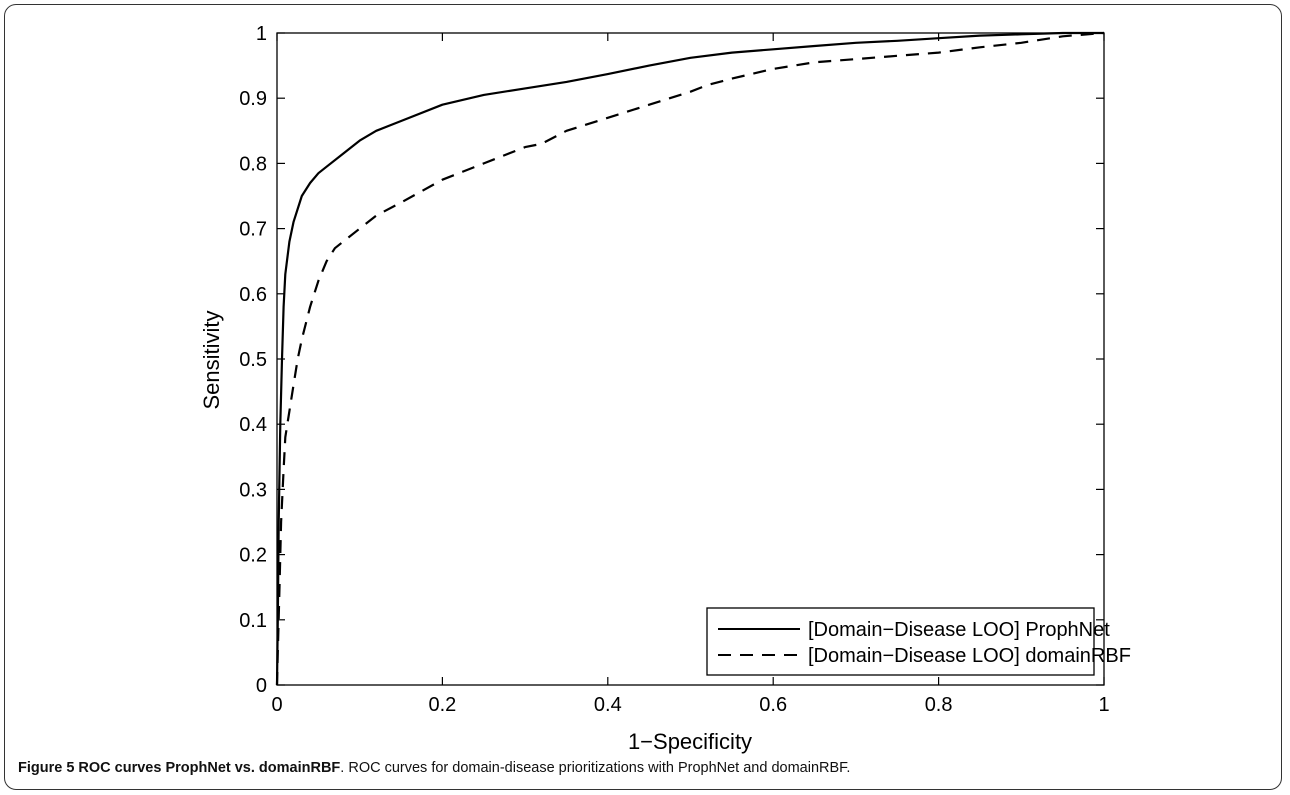 This screenshot has width=1290, height=795. Describe the element at coordinates (773, 705) in the screenshot. I see `x-tick-label: 0.6` at that location.